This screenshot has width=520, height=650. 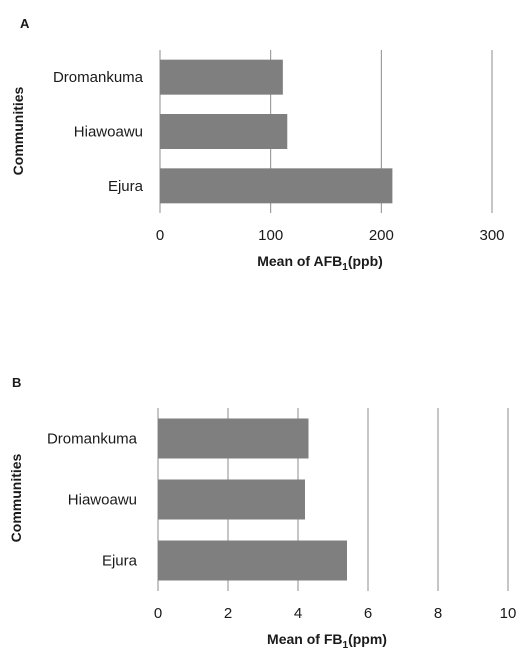 I want to click on panel-letter-b: B, so click(x=17, y=382).